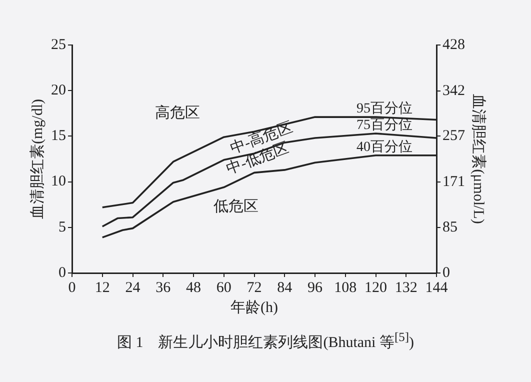  What do you see at coordinates (193, 288) in the screenshot?
I see `x-tick-label: 48` at bounding box center [193, 288].